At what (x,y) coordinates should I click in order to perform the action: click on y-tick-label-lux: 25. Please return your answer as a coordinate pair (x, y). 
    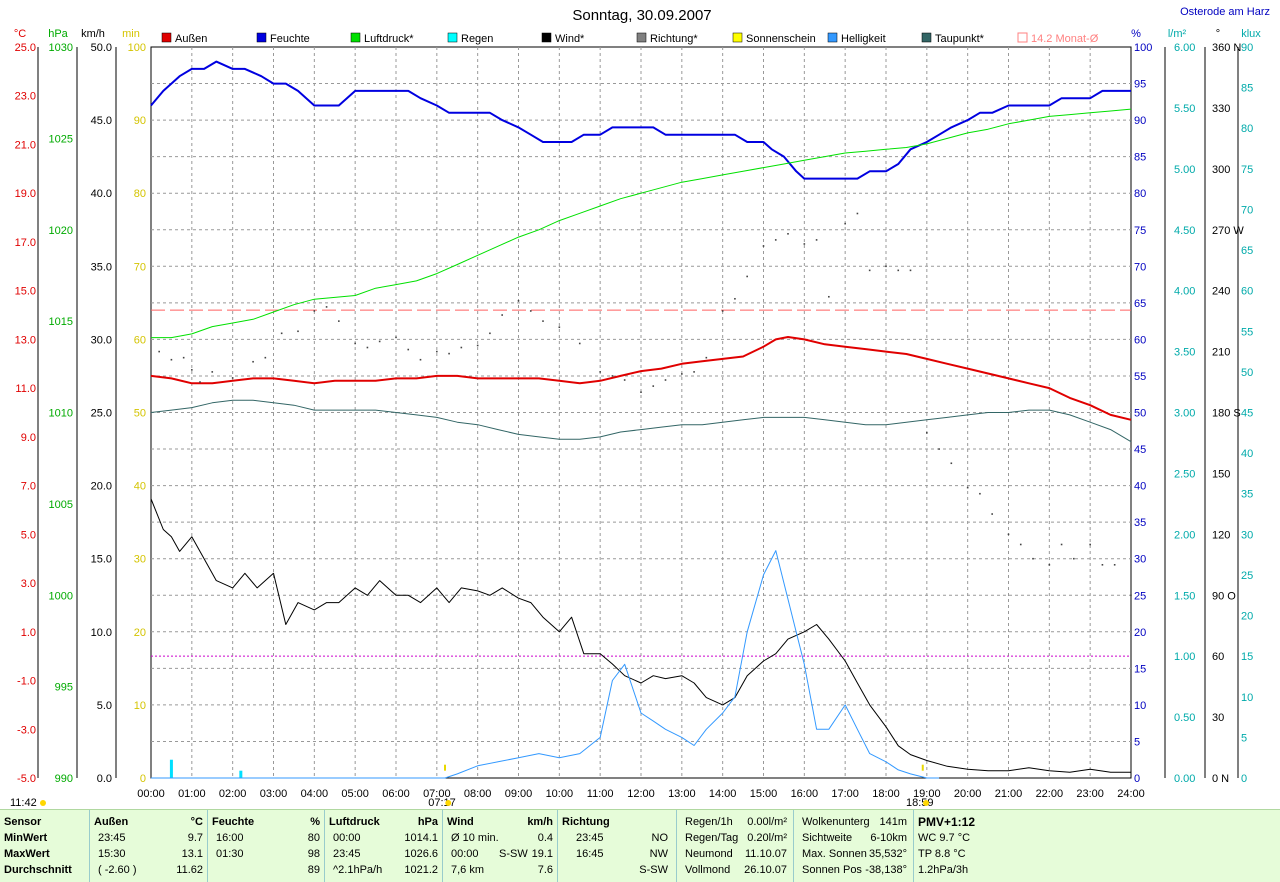
    Looking at the image, I should click on (1247, 576).